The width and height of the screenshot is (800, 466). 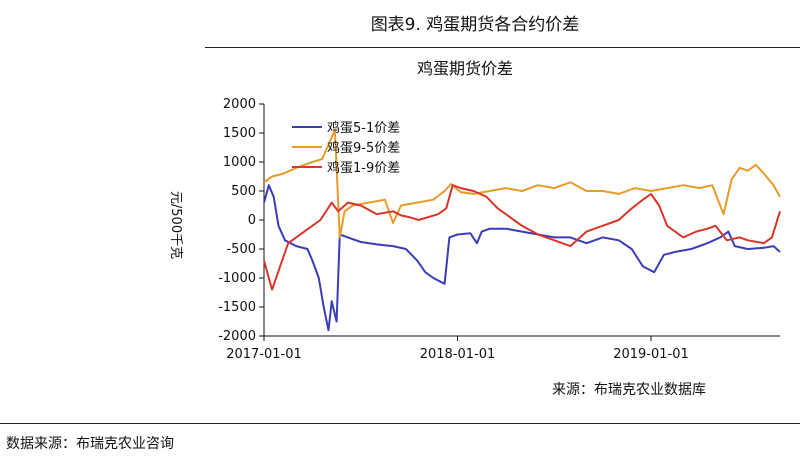 What do you see at coordinates (629, 390) in the screenshot?
I see `data-source-note: 来源：布瑞克农业数据库` at bounding box center [629, 390].